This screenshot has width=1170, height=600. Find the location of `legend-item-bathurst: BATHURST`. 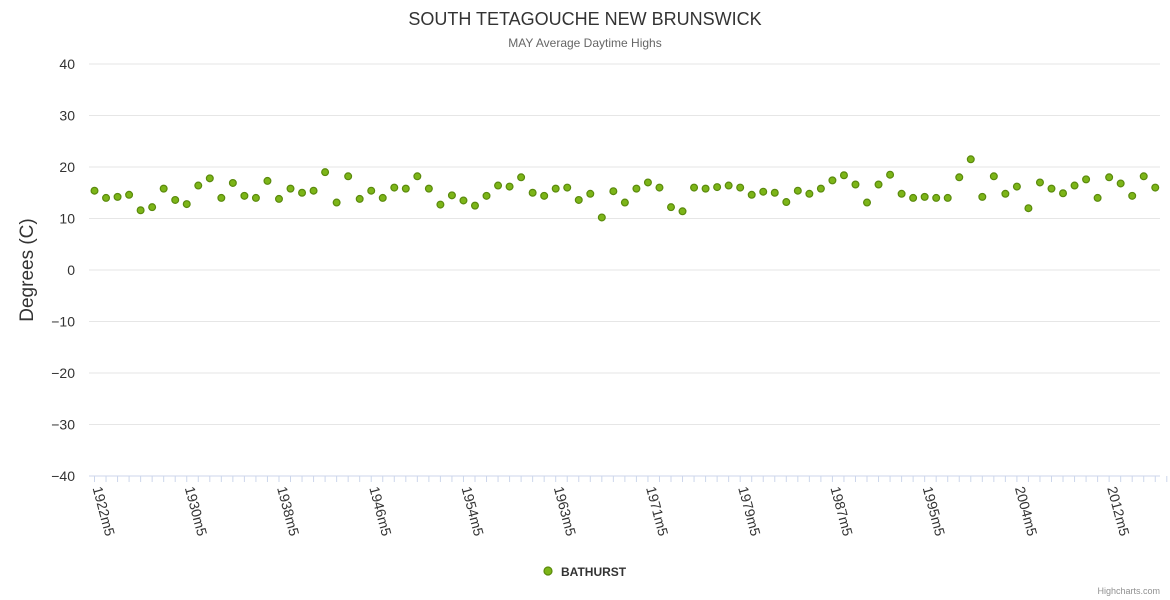

legend-item-bathurst: BATHURST is located at coordinates (594, 572).